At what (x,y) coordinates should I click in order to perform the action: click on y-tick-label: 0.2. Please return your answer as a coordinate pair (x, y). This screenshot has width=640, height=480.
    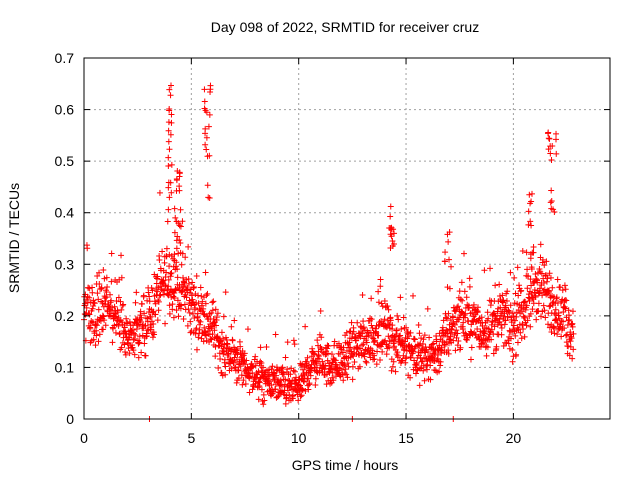
    Looking at the image, I should click on (65, 316).